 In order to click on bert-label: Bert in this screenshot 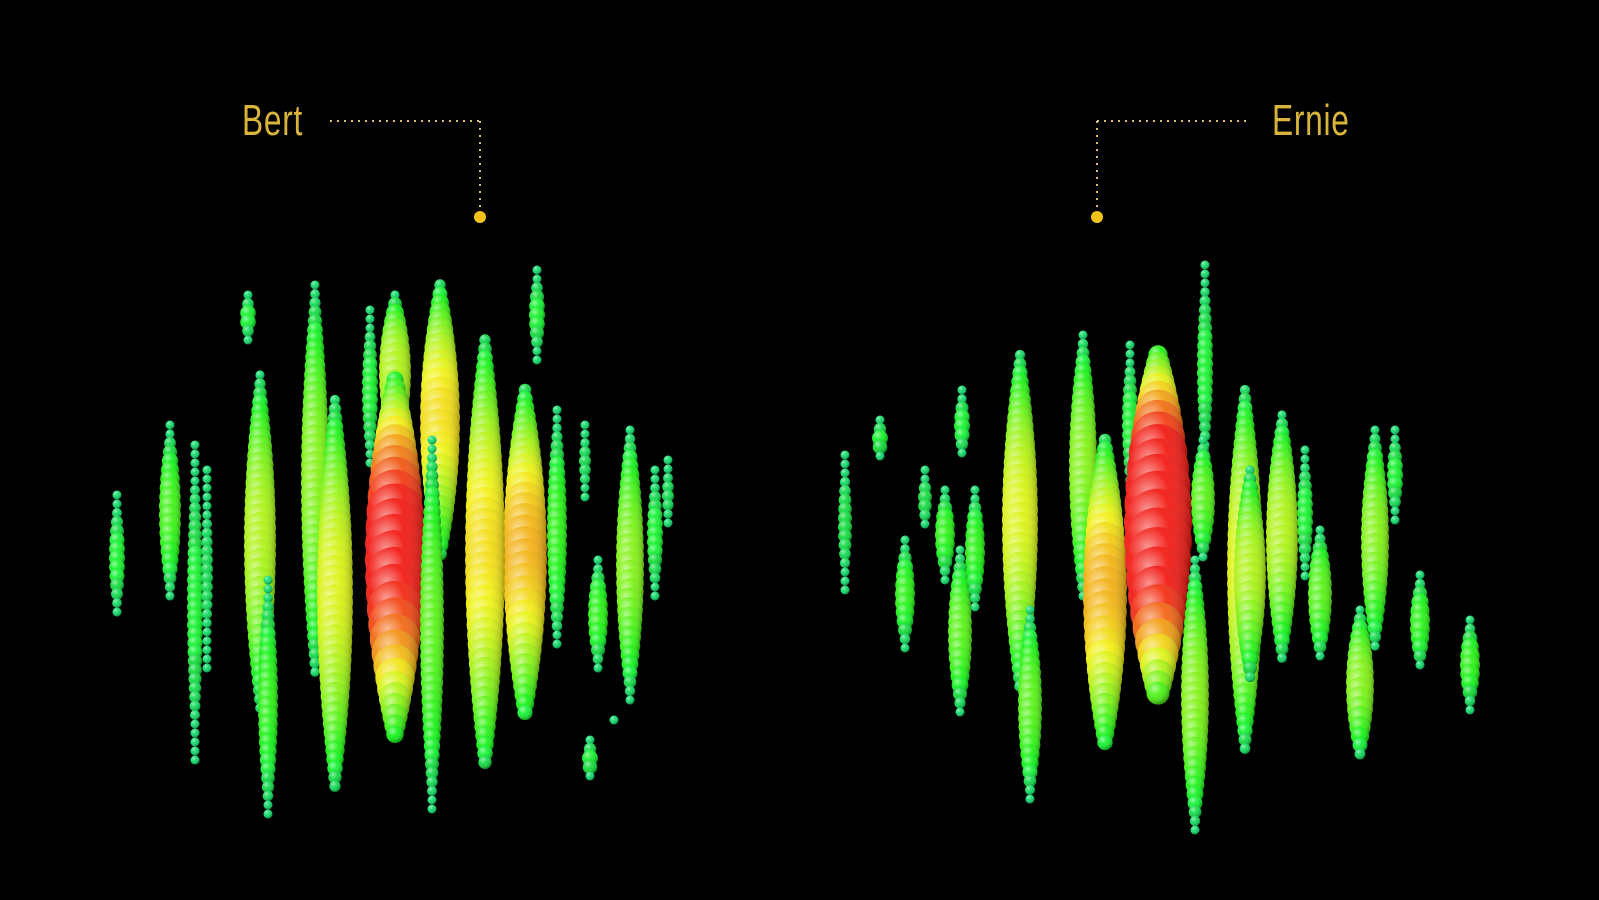, I will do `click(272, 120)`.